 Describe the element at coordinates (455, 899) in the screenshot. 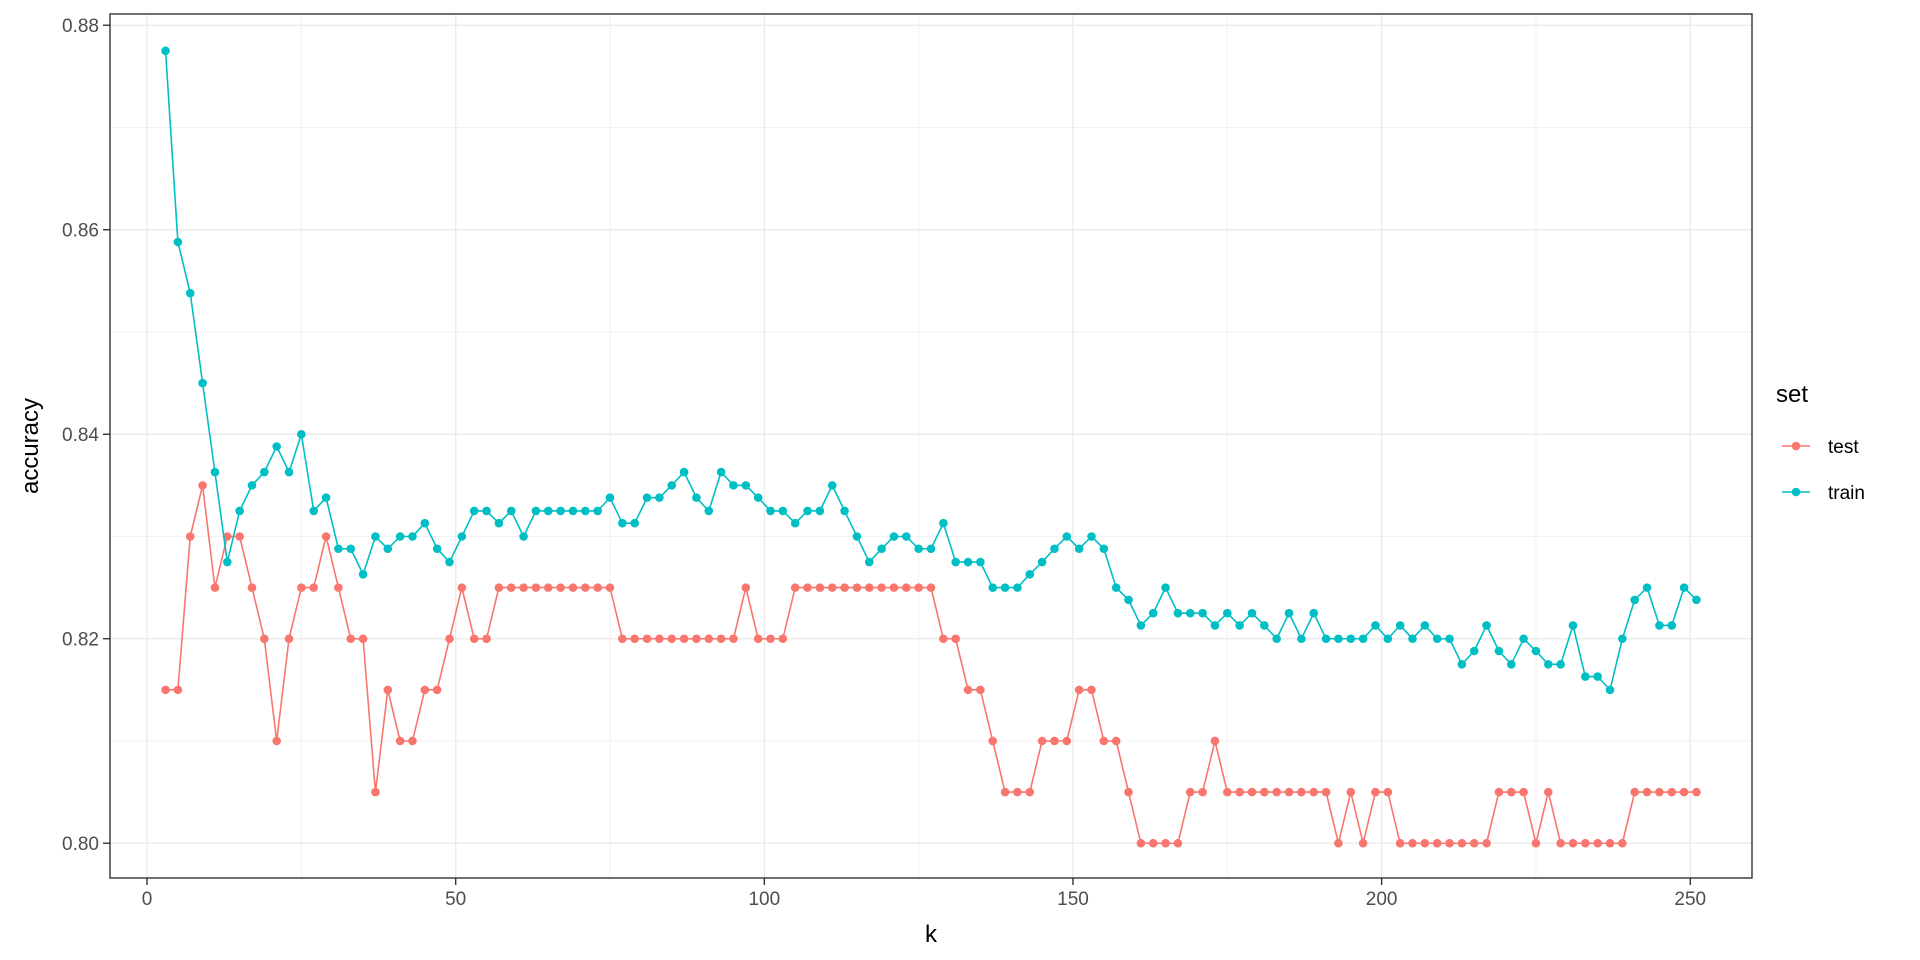

I see `x-tick-label: 50` at that location.